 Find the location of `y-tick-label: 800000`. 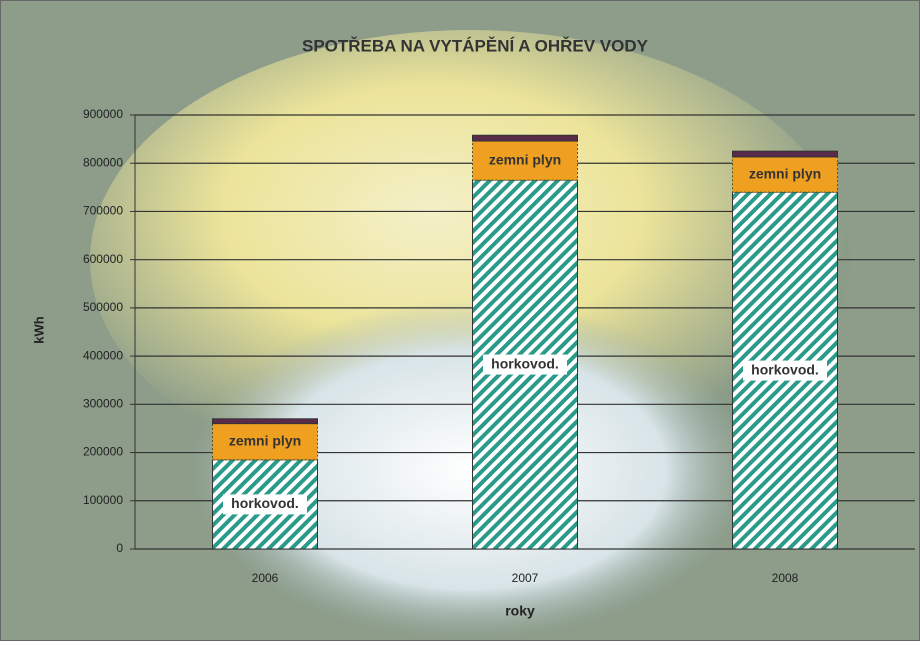

y-tick-label: 800000 is located at coordinates (103, 162).